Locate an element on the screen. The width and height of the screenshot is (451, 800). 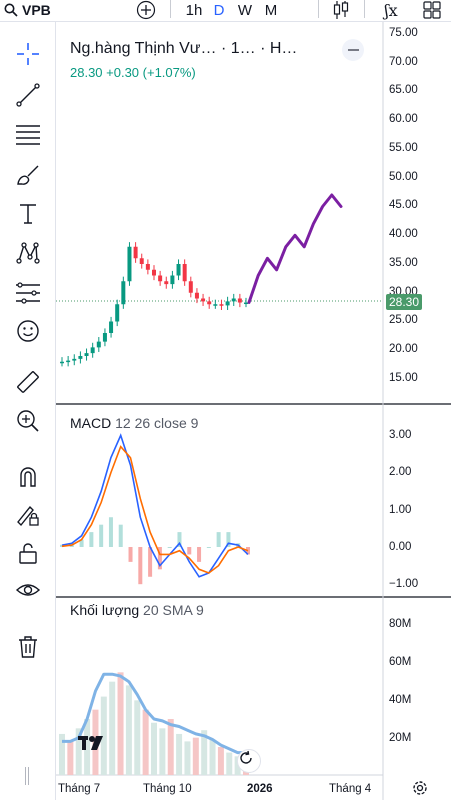
search-icon is located at coordinates (11, 10).